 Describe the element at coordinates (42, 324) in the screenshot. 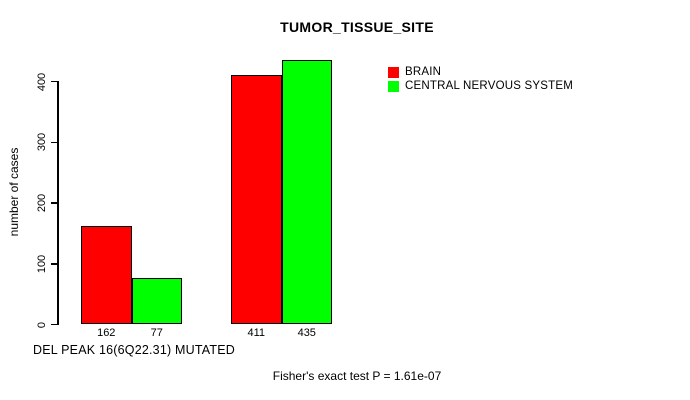

I see `y-tick-label: 0` at that location.